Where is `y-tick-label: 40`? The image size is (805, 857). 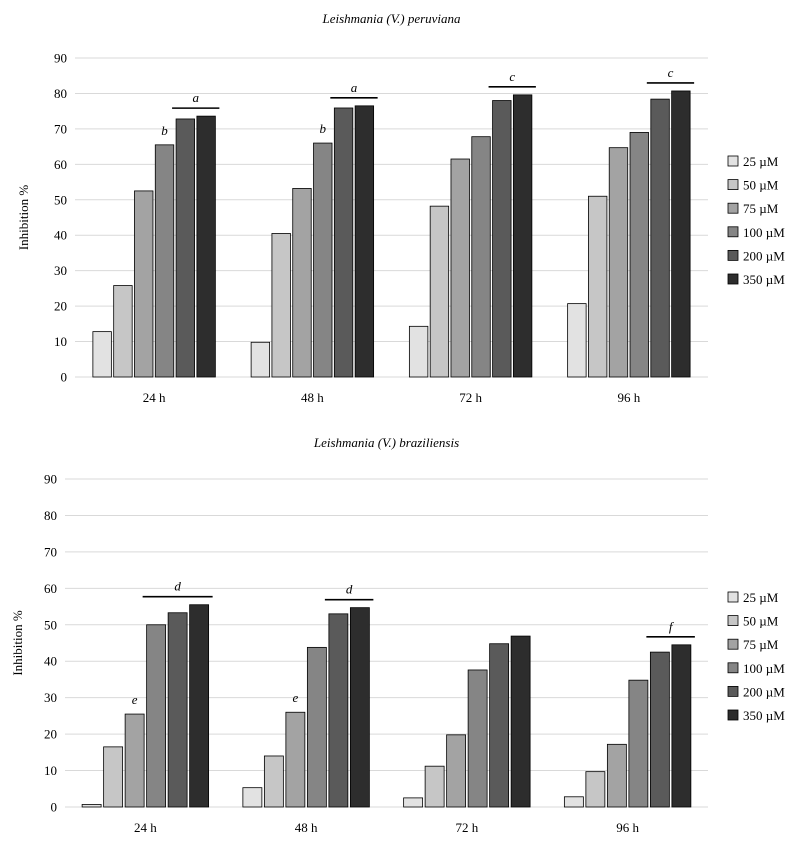 y-tick-label: 40 is located at coordinates (50, 661).